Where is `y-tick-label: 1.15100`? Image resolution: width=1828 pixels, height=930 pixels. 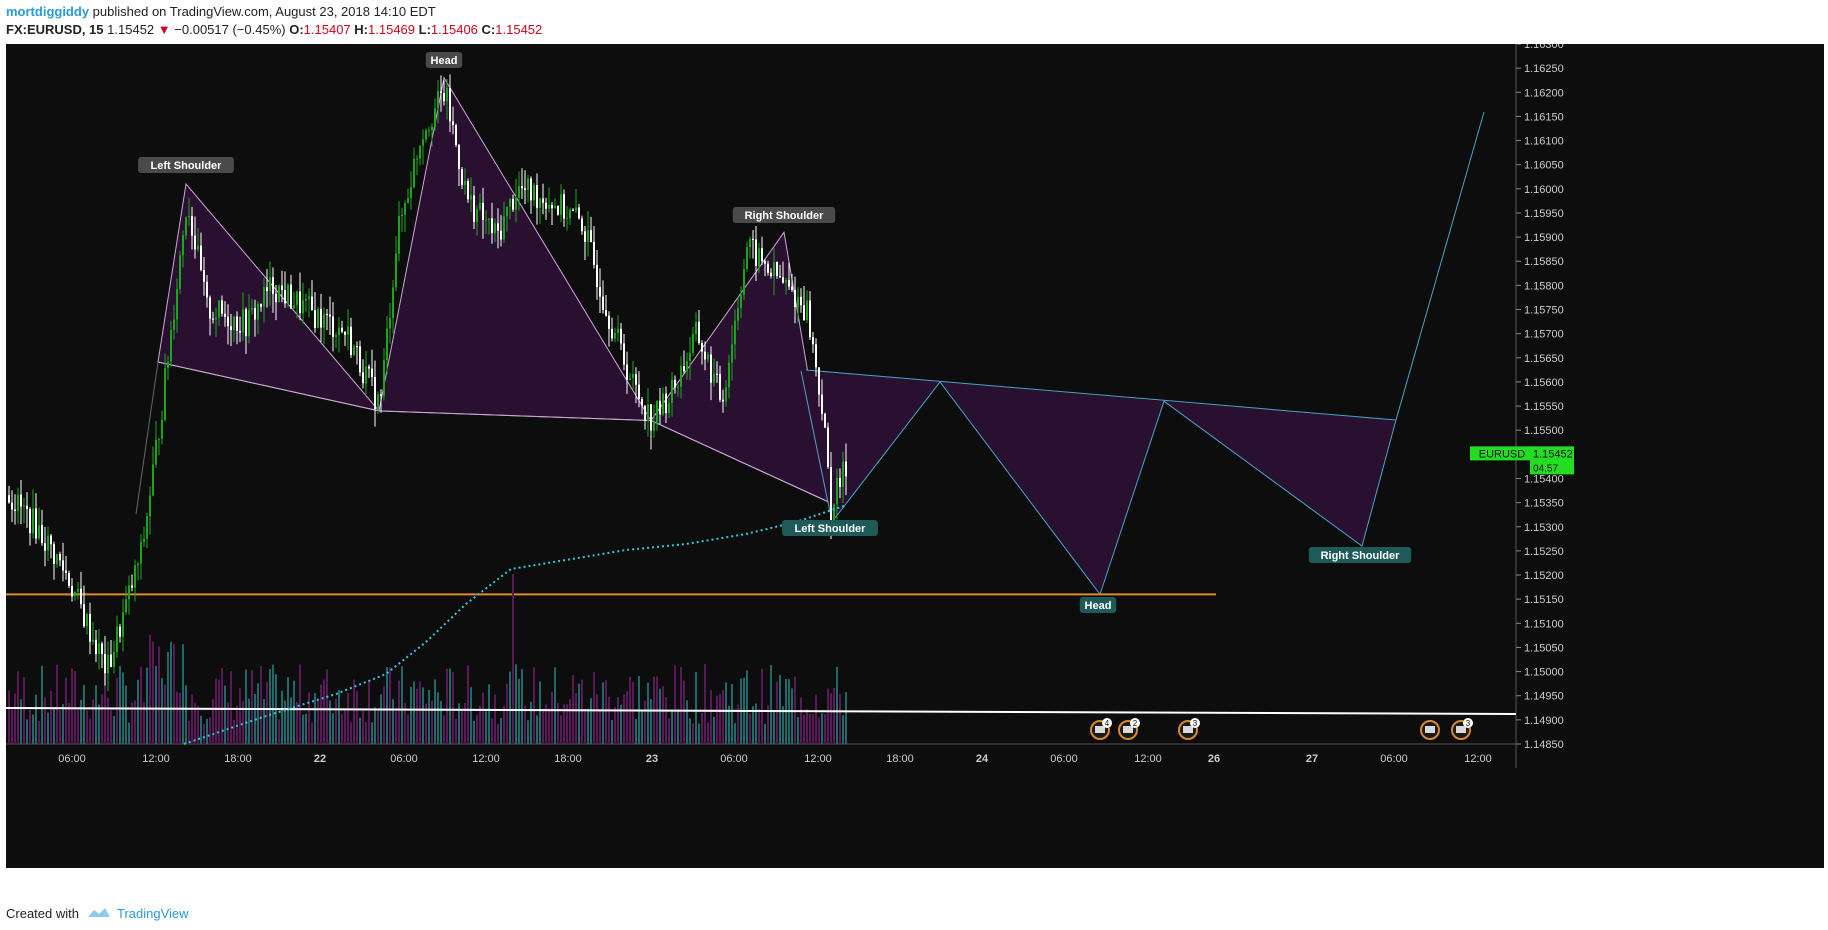
y-tick-label: 1.15100 is located at coordinates (1544, 624).